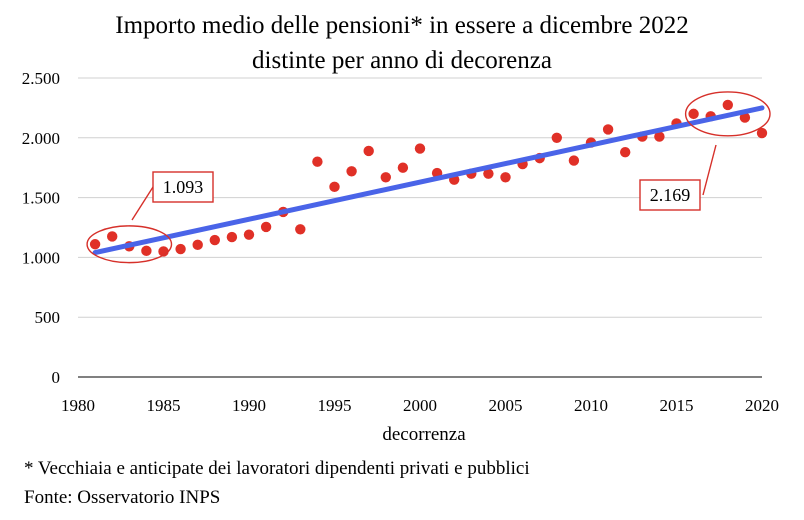 The height and width of the screenshot is (520, 804). What do you see at coordinates (41, 257) in the screenshot?
I see `y-tick-label: 1.000` at bounding box center [41, 257].